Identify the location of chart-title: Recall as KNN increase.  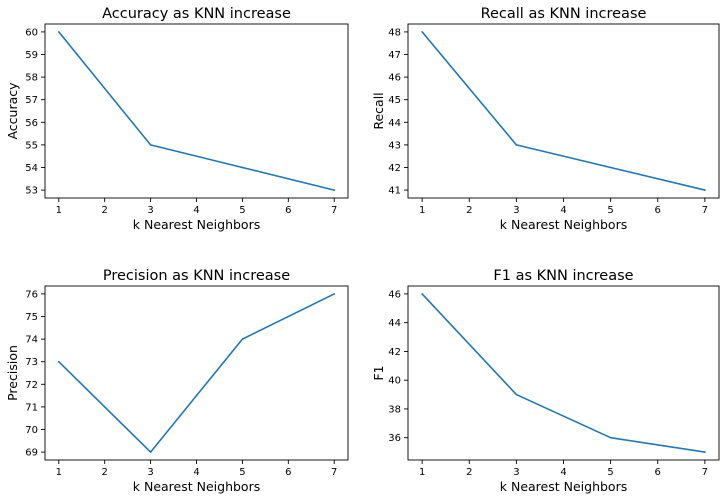
(564, 14).